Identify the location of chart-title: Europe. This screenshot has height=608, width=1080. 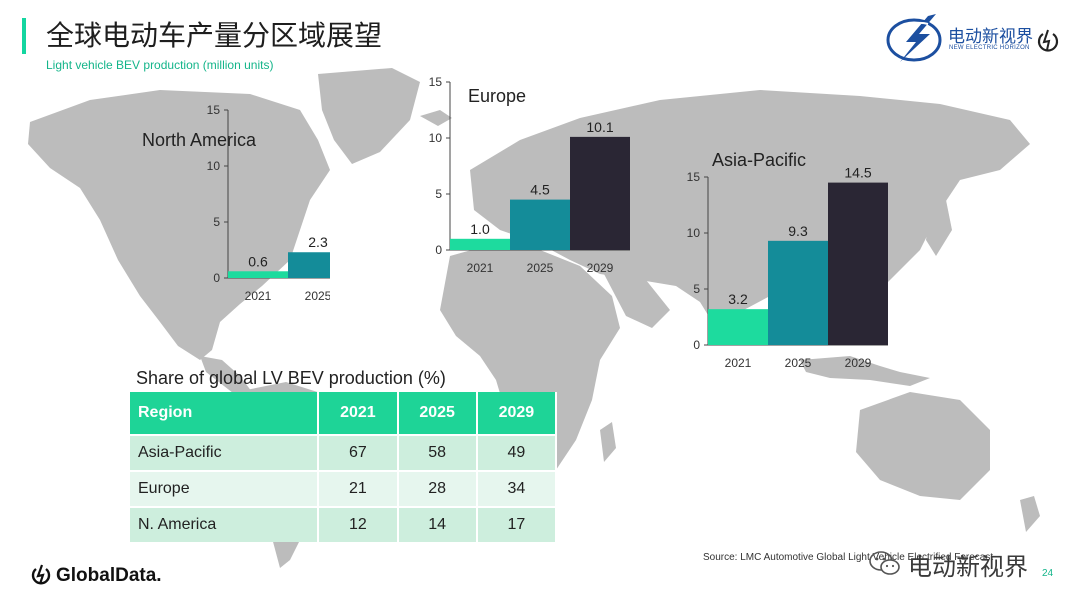
(497, 96).